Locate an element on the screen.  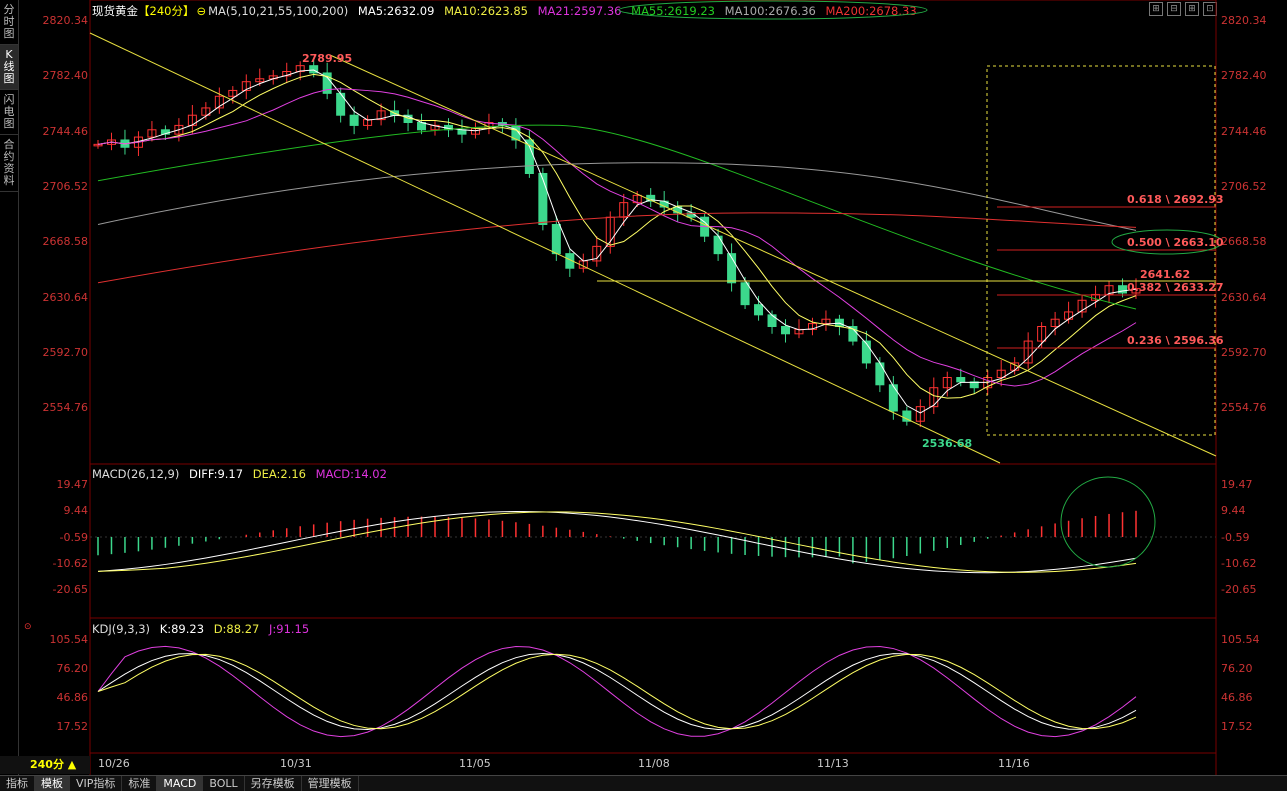
price-tick: 2744.46 is located at coordinates (1244, 131).